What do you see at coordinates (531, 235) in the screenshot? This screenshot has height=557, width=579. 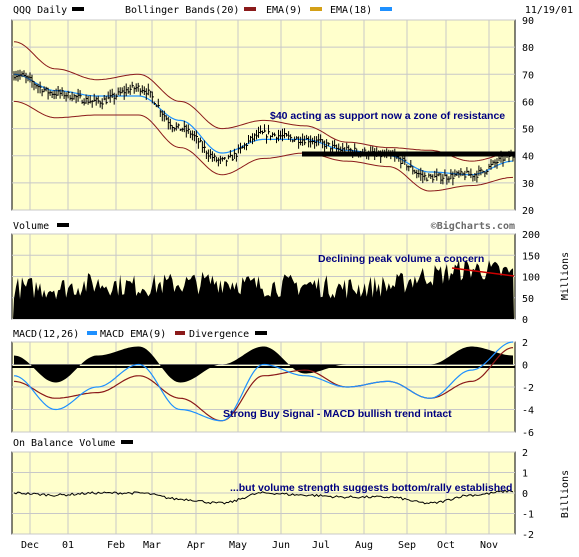 I see `volume-y-tick: 200` at bounding box center [531, 235].